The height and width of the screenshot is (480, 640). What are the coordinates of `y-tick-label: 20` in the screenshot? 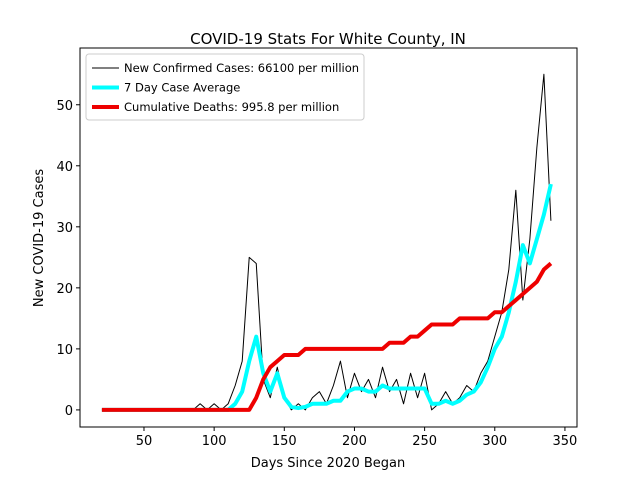 It's located at (64, 289).